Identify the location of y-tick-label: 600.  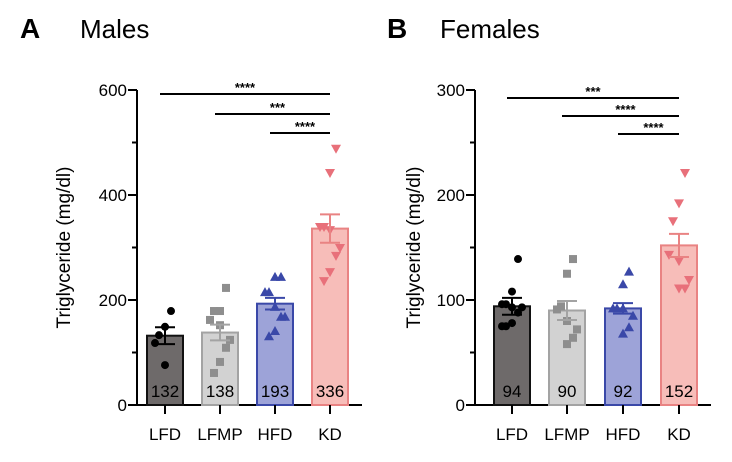
(113, 90).